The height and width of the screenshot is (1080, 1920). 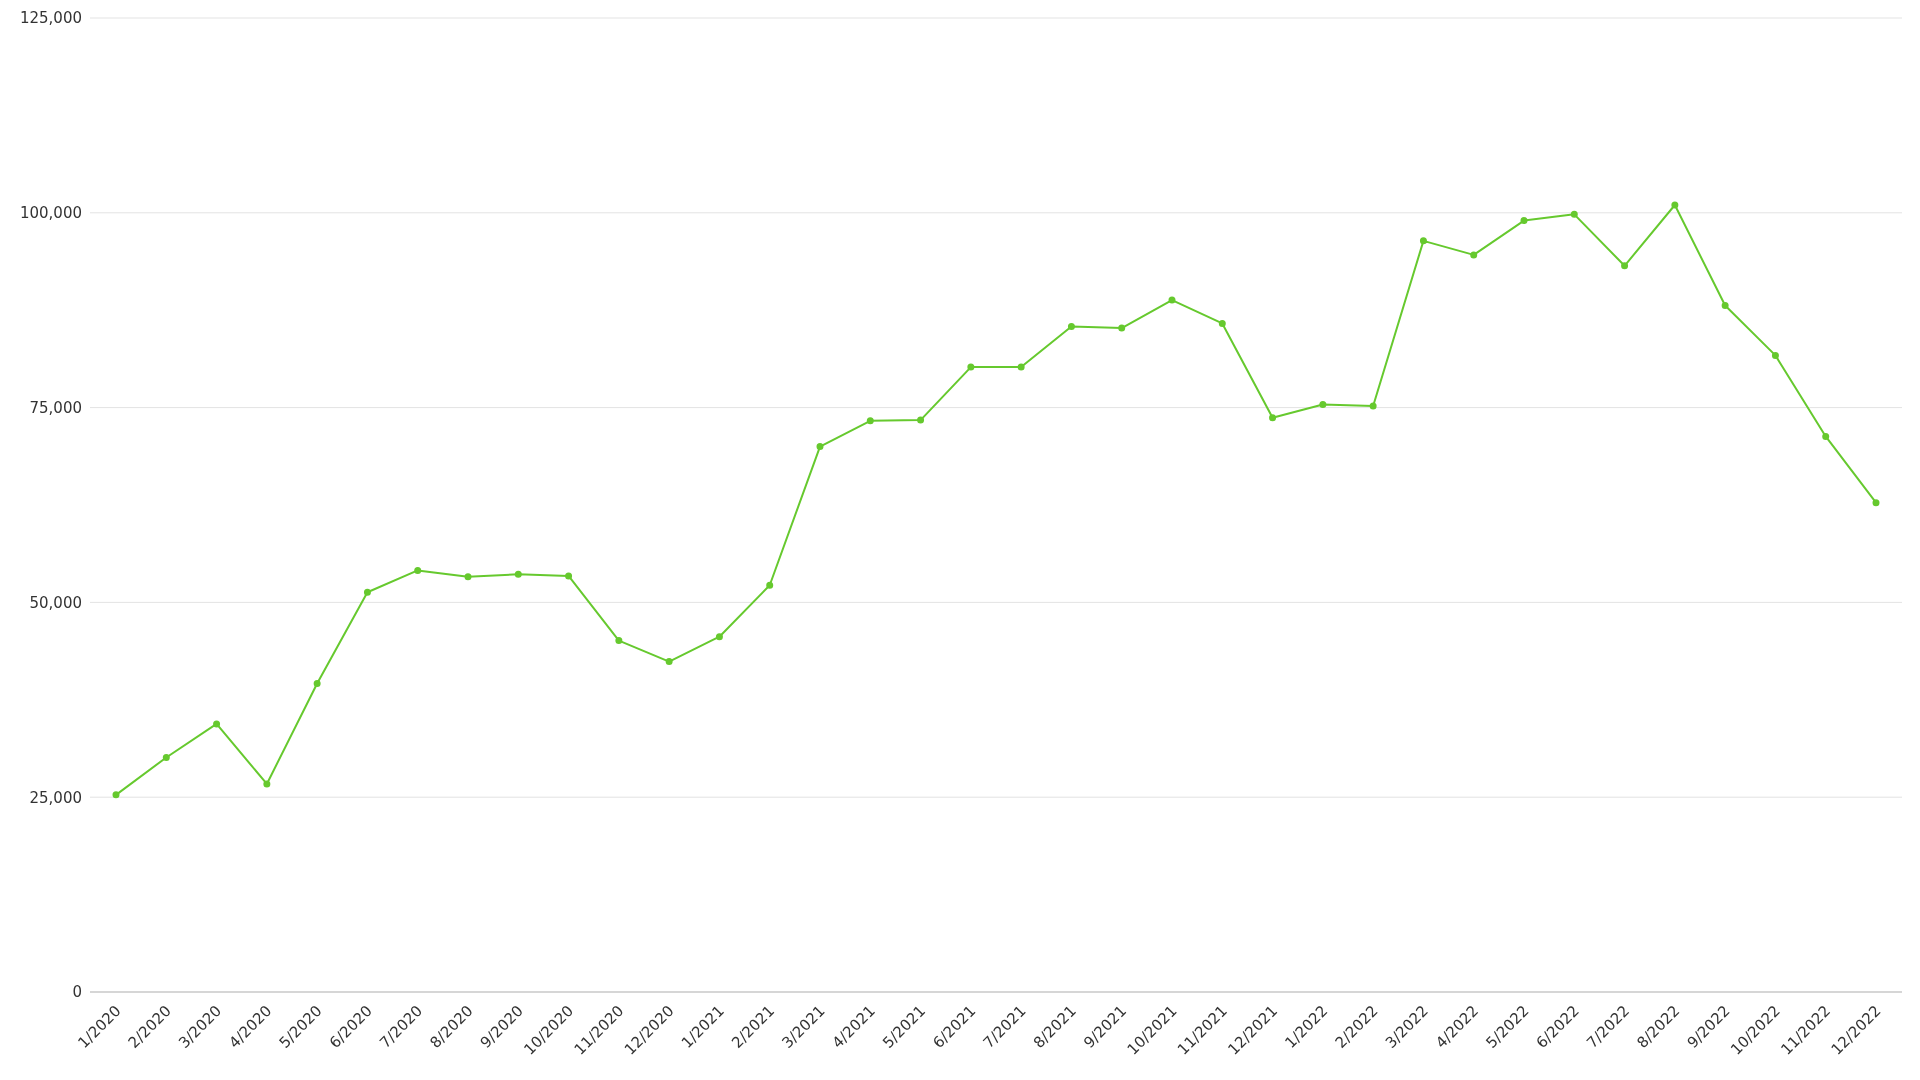 What do you see at coordinates (50, 213) in the screenshot?
I see `y-tick-label: 100,000` at bounding box center [50, 213].